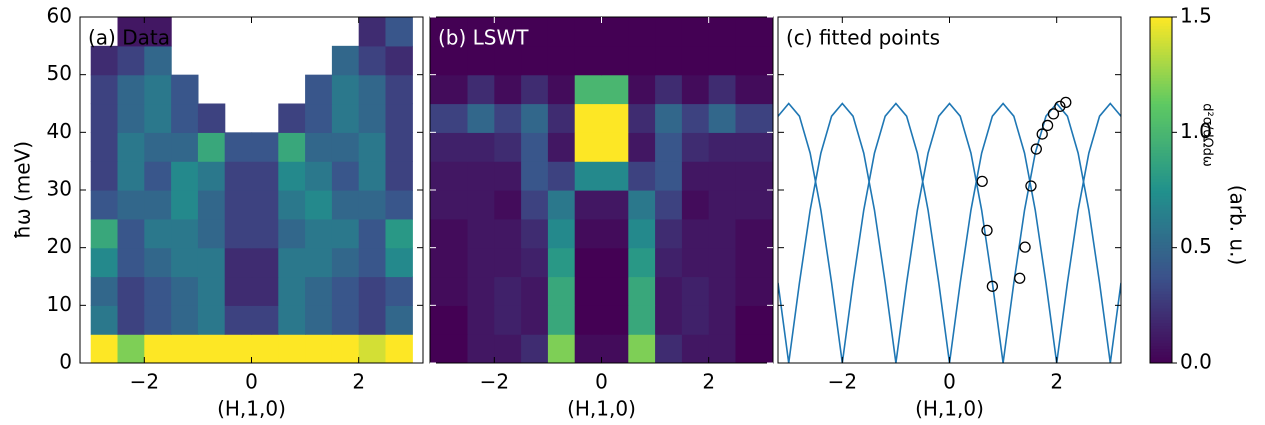 The width and height of the screenshot is (1265, 425). What do you see at coordinates (59, 73) in the screenshot?
I see `y-tick-label: 50` at bounding box center [59, 73].